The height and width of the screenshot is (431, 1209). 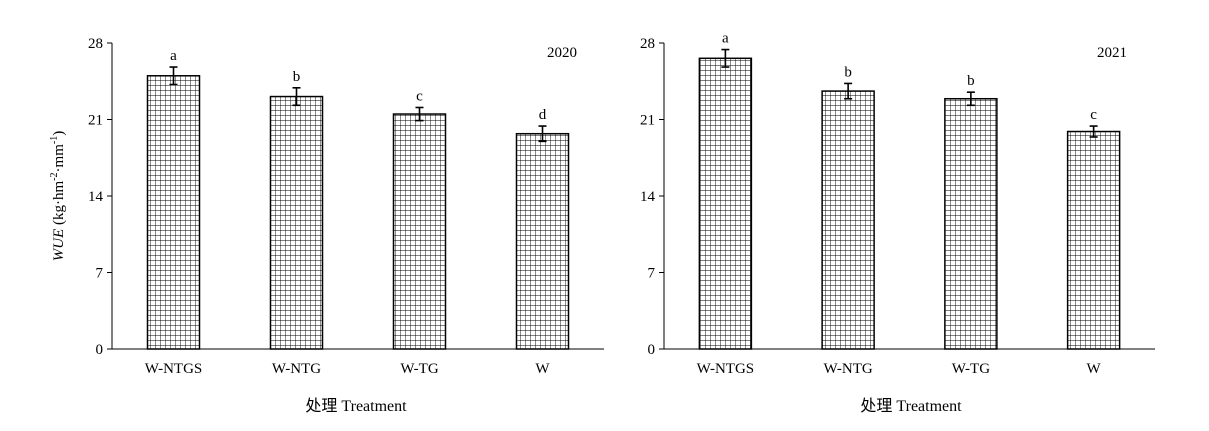 I want to click on significance-letter: d, so click(x=543, y=115).